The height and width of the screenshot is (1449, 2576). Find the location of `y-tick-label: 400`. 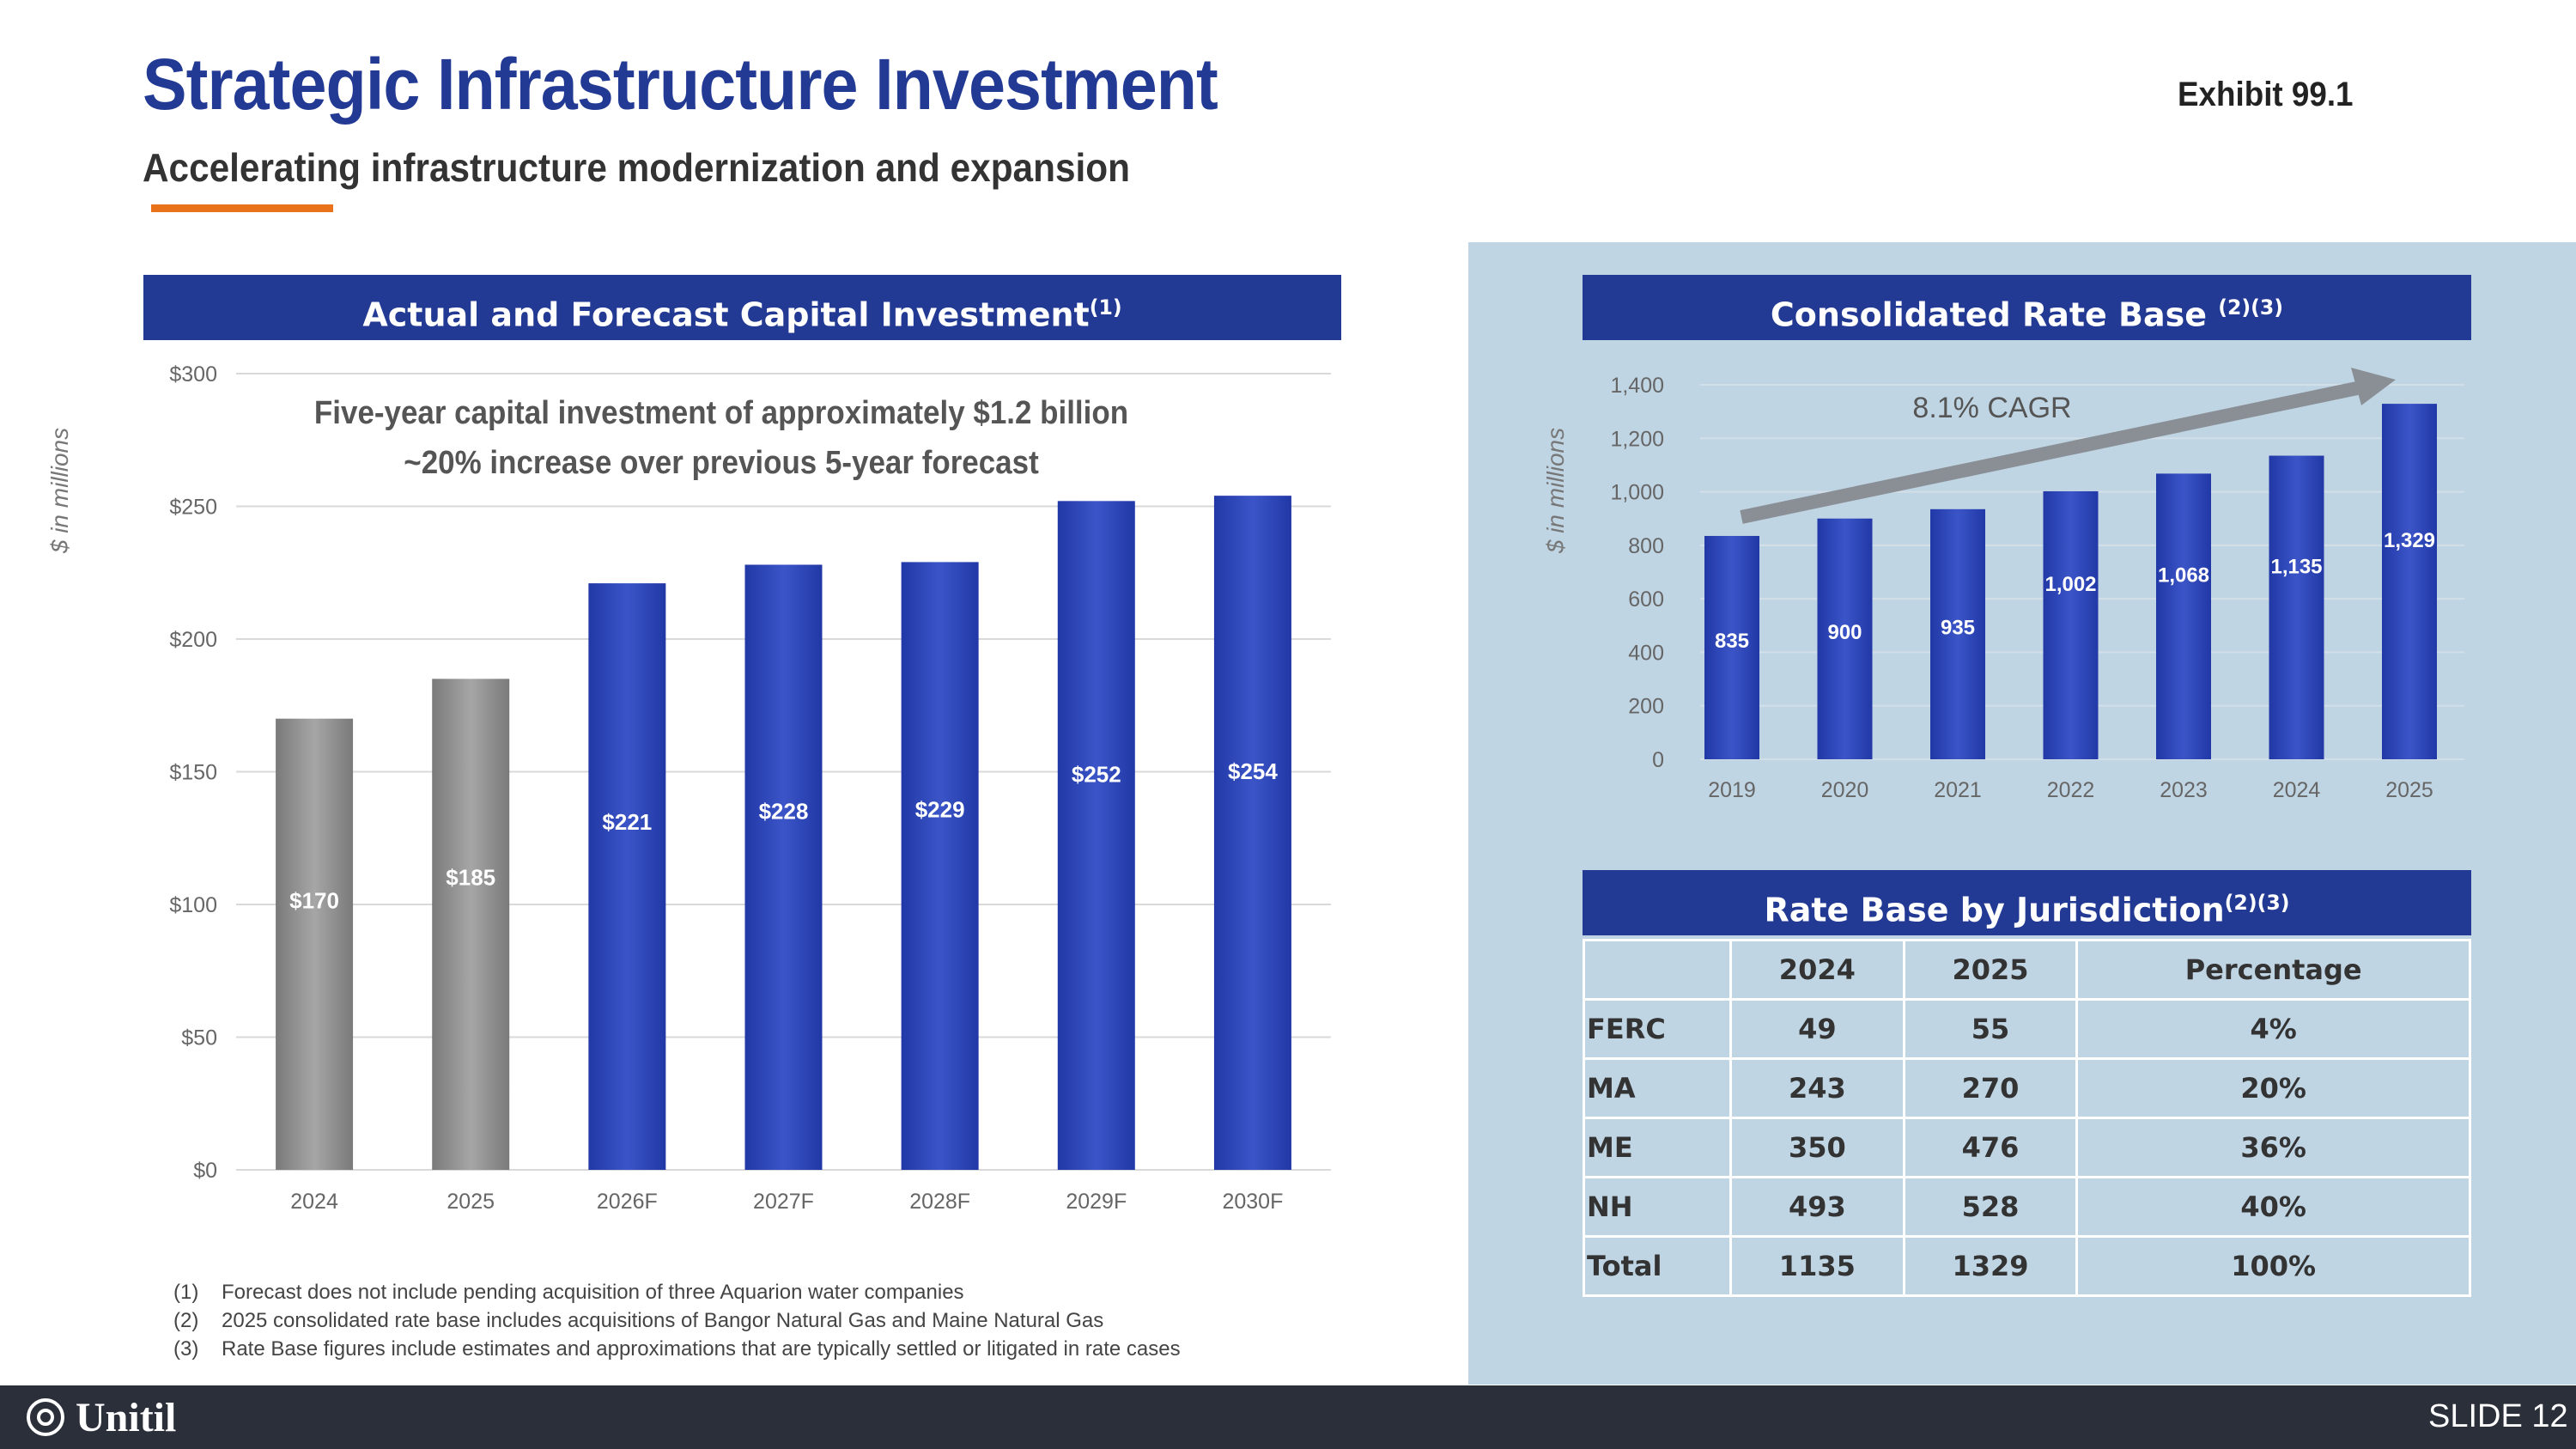

y-tick-label: 400 is located at coordinates (1646, 653).